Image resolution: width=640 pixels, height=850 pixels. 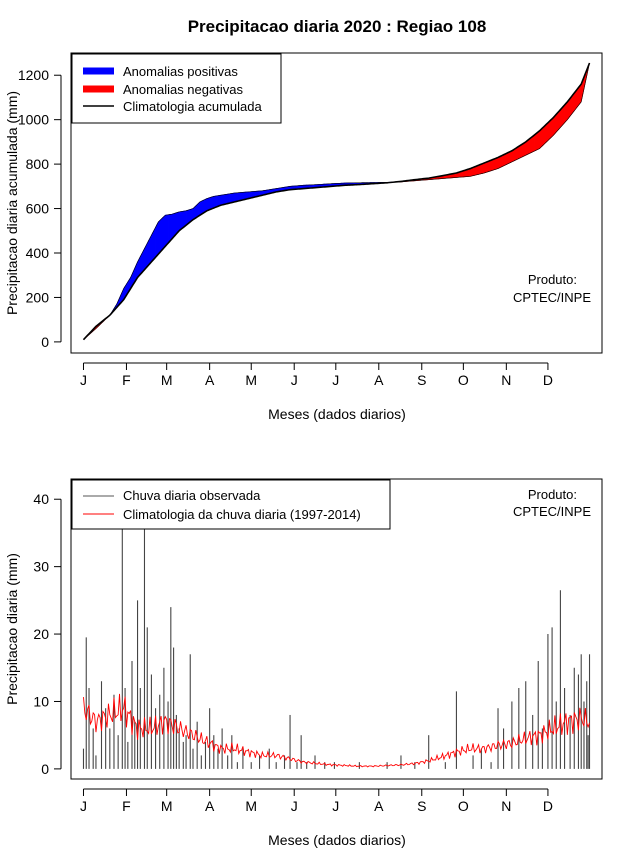 I want to click on cumulative-x-tick-label: O, so click(x=463, y=380).